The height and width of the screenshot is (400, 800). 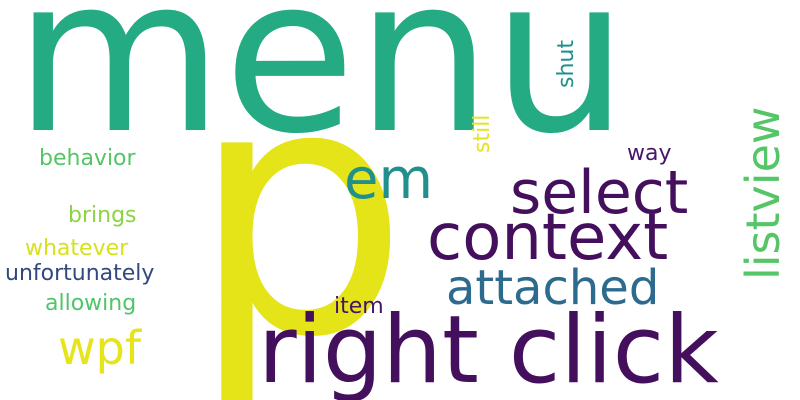 What do you see at coordinates (102, 215) in the screenshot?
I see `word-brings: brings` at bounding box center [102, 215].